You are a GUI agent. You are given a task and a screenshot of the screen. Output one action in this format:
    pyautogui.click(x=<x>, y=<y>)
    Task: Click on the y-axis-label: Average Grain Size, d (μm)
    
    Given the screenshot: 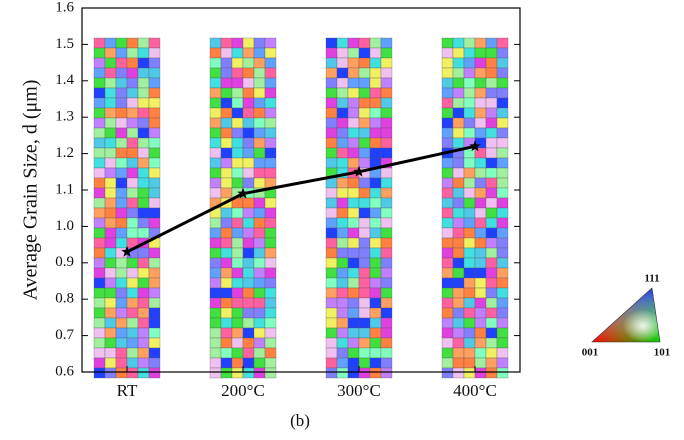 What is the action you would take?
    pyautogui.click(x=31, y=190)
    